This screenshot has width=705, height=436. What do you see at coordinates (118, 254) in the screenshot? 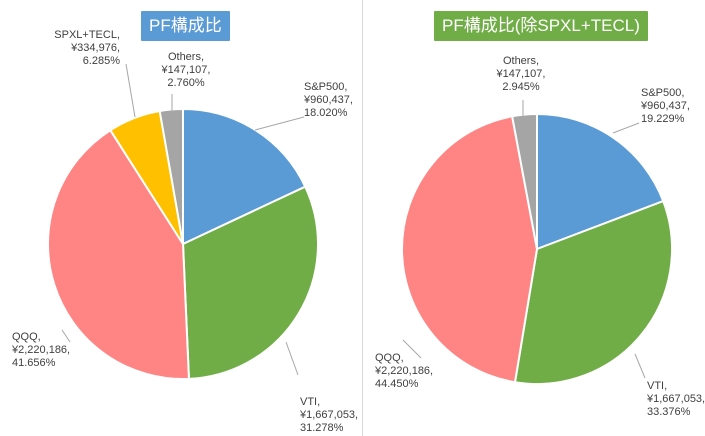
I see `left-slice-qqq` at bounding box center [118, 254].